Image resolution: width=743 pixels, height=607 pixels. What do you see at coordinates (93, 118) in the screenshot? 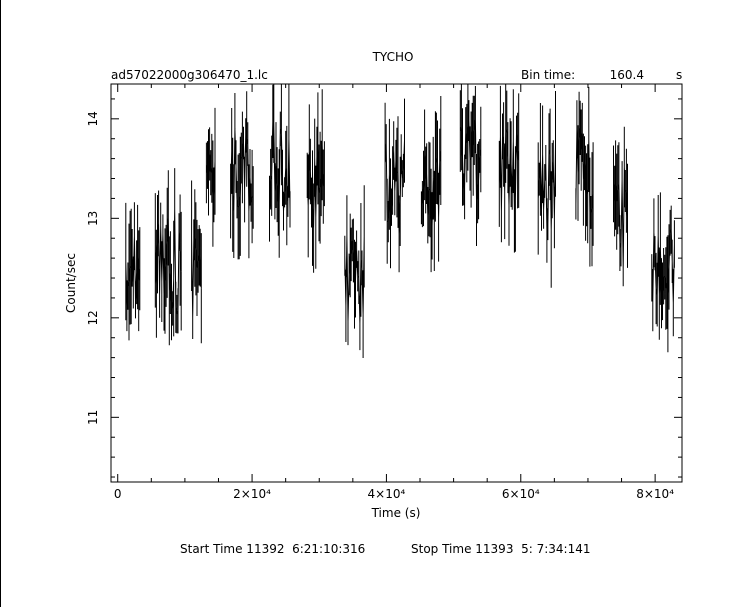
I see `y-tick-label: 14` at bounding box center [93, 118].